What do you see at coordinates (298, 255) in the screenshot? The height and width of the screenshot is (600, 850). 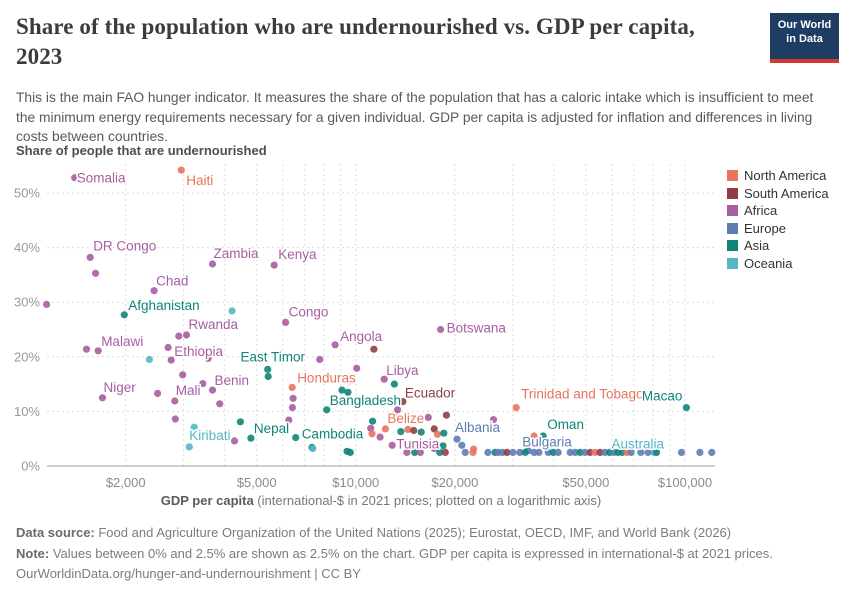 I see `country-label-kenya: Kenya` at bounding box center [298, 255].